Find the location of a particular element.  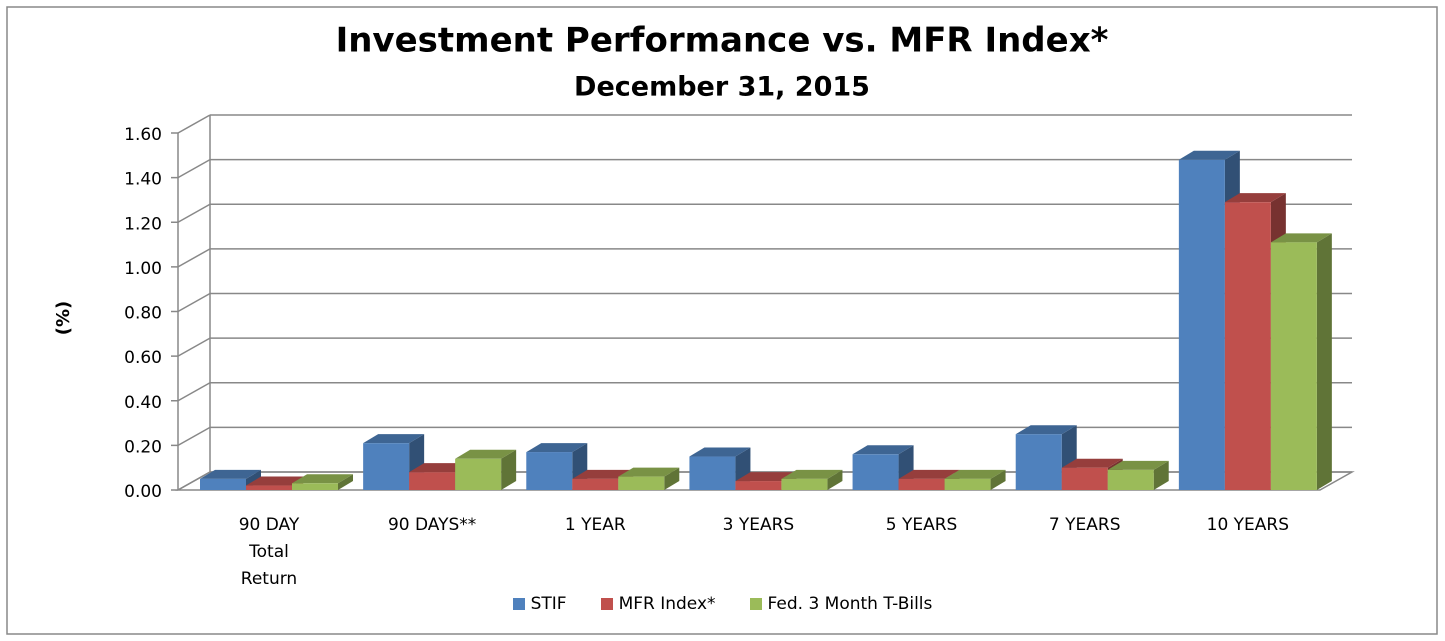

legend: STIF MFR Index* Fed. 3 Month T-Bills is located at coordinates (722, 604).